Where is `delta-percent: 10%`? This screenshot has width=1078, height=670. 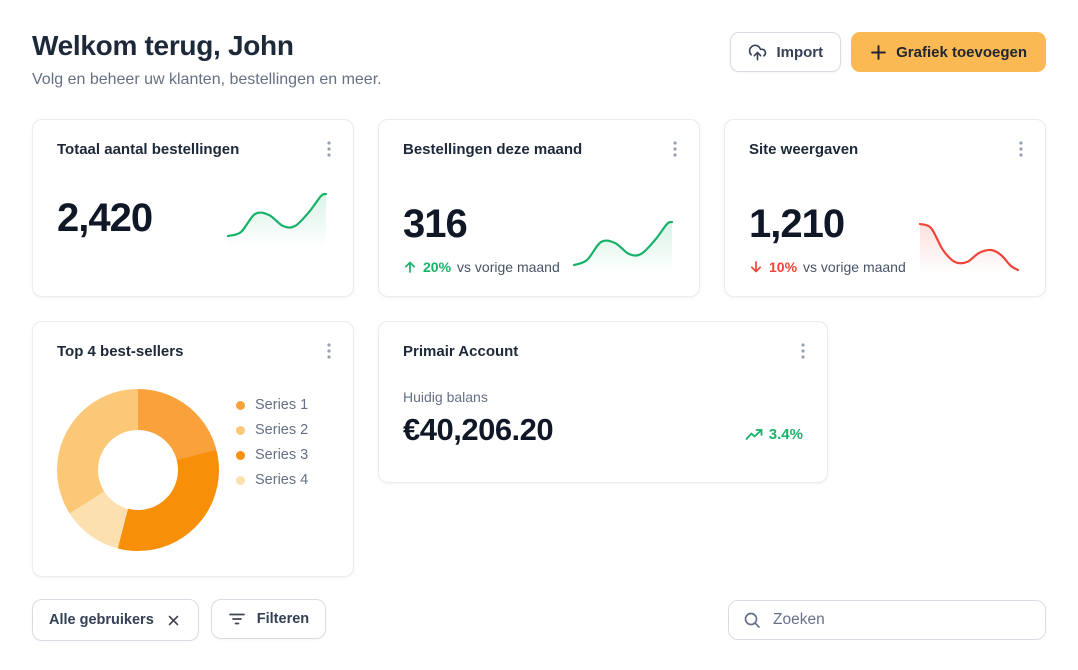 delta-percent: 10% is located at coordinates (783, 267).